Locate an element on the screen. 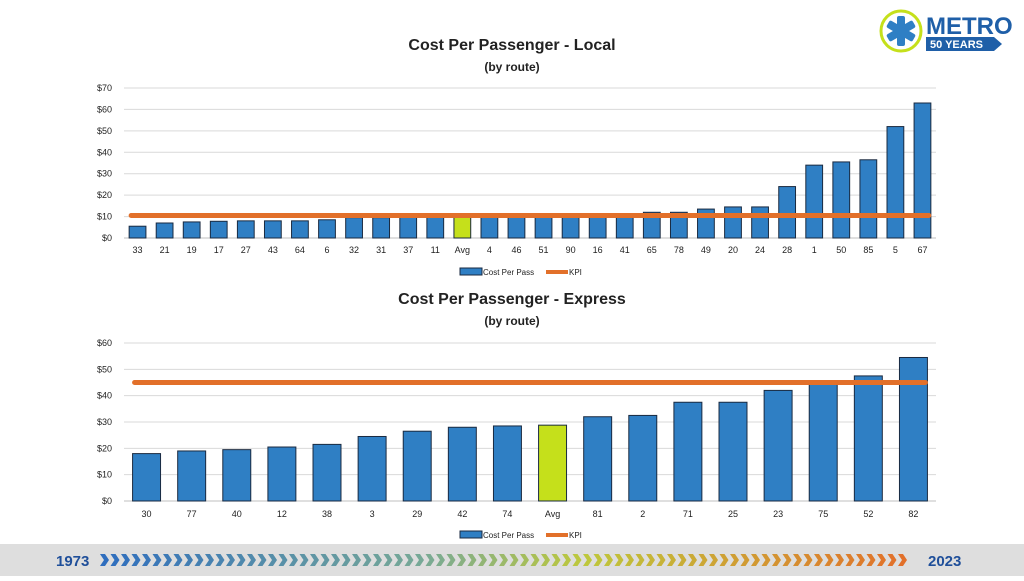 The width and height of the screenshot is (1024, 581). x-tick-label: 25 is located at coordinates (733, 514).